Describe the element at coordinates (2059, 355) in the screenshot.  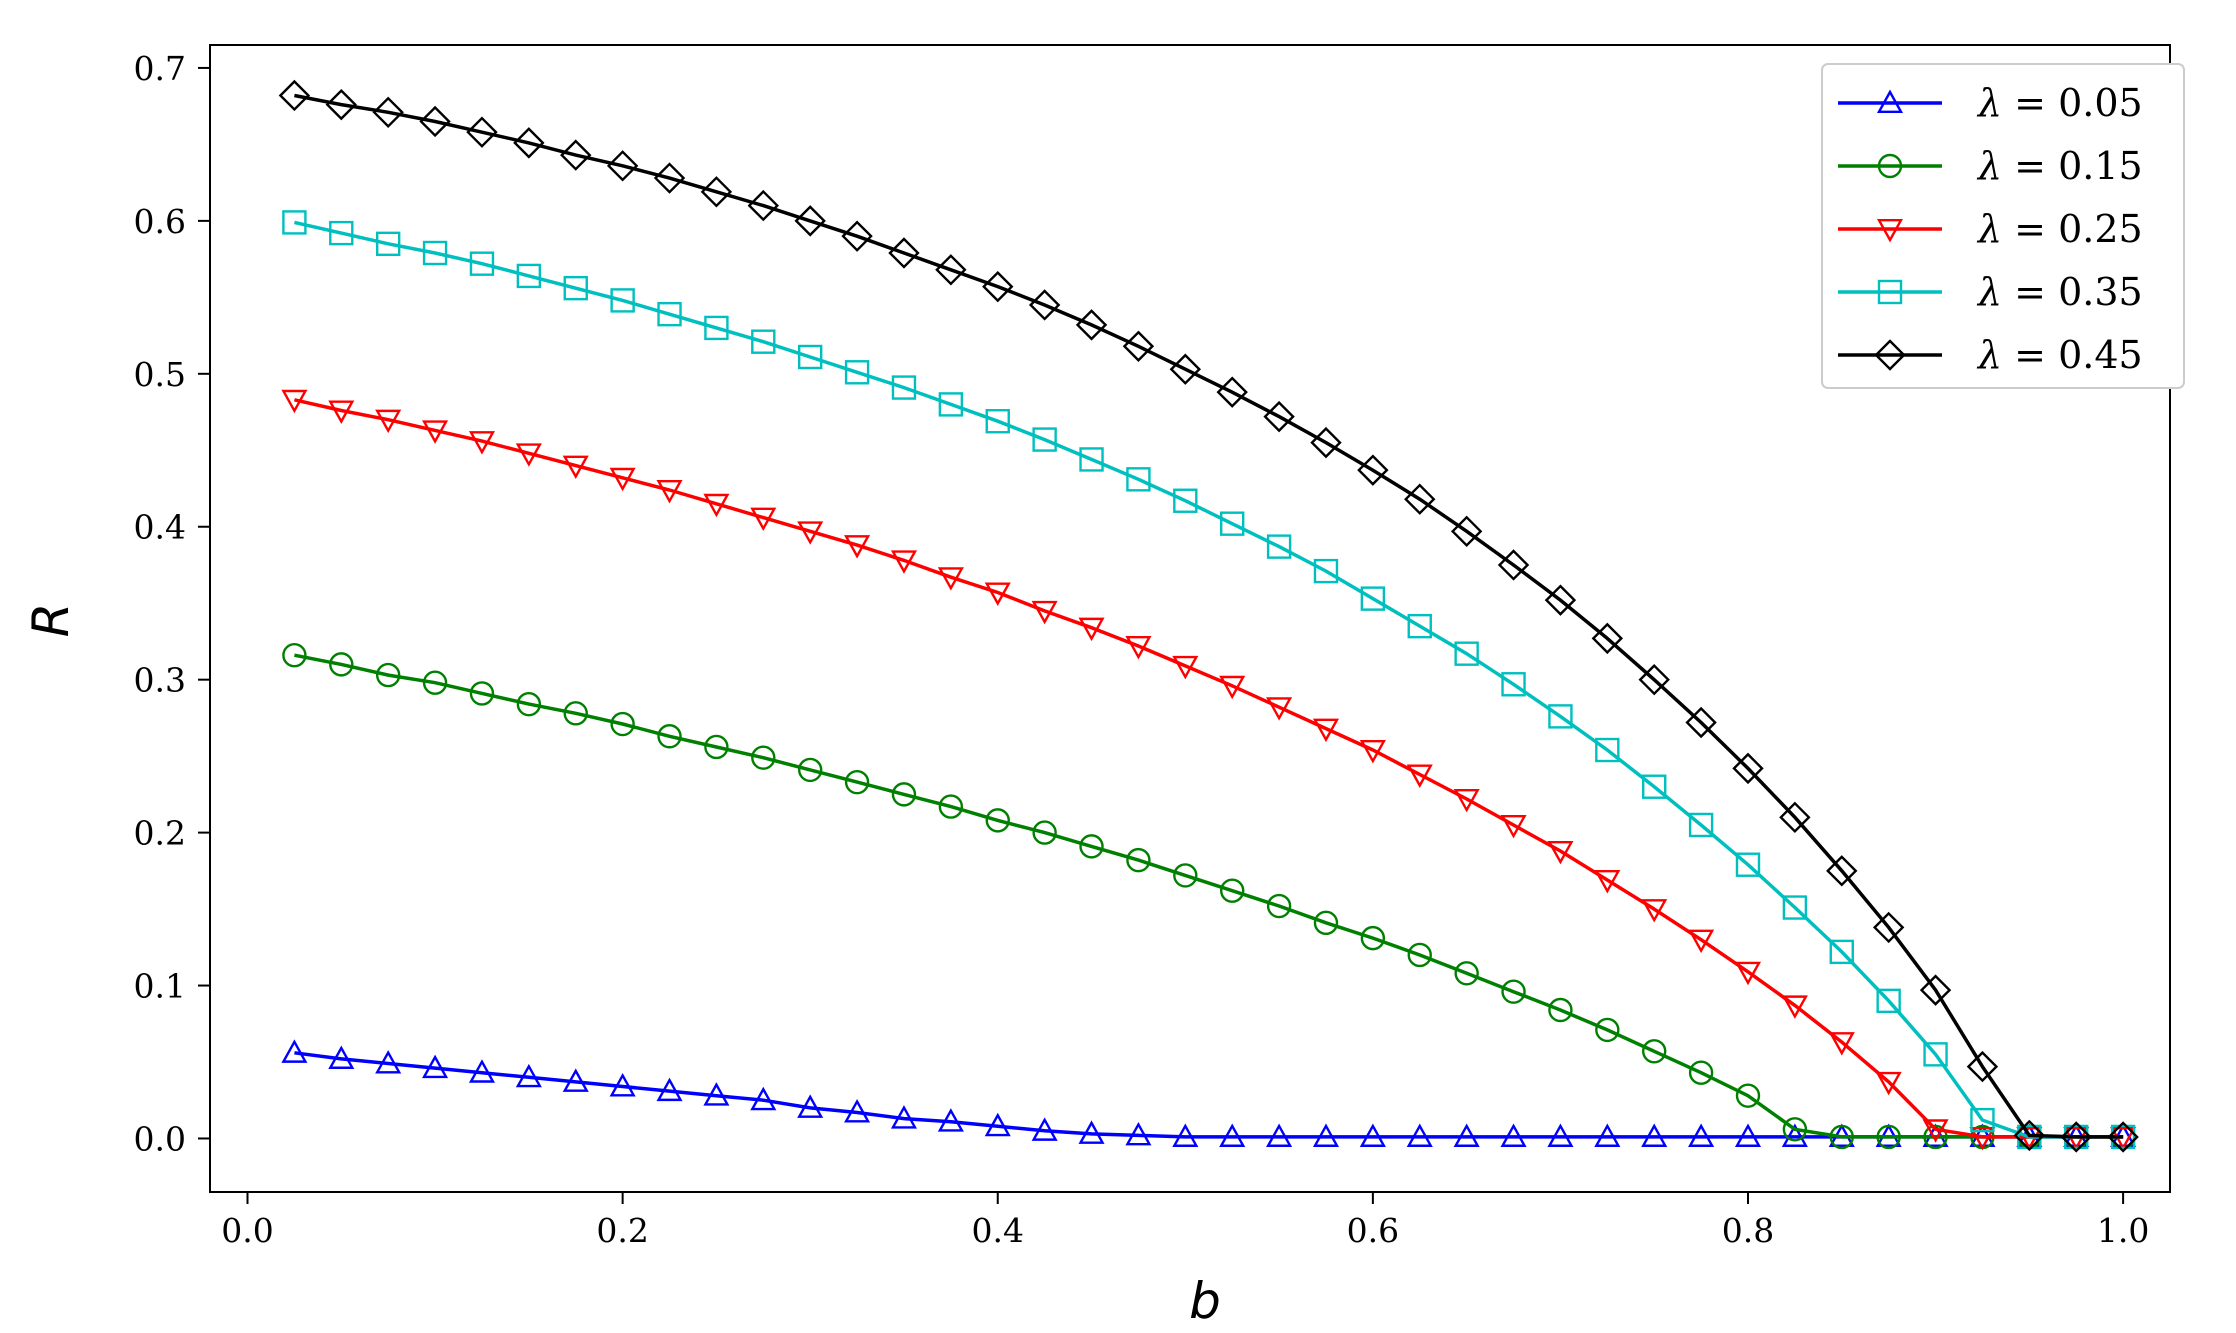
I see `legend-label: λ = 0.45` at that location.